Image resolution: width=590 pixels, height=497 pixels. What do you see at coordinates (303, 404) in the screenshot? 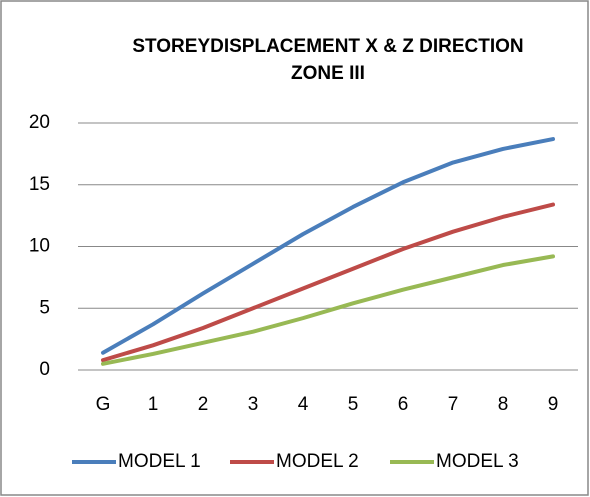
I see `x-tick-label: 4` at bounding box center [303, 404].